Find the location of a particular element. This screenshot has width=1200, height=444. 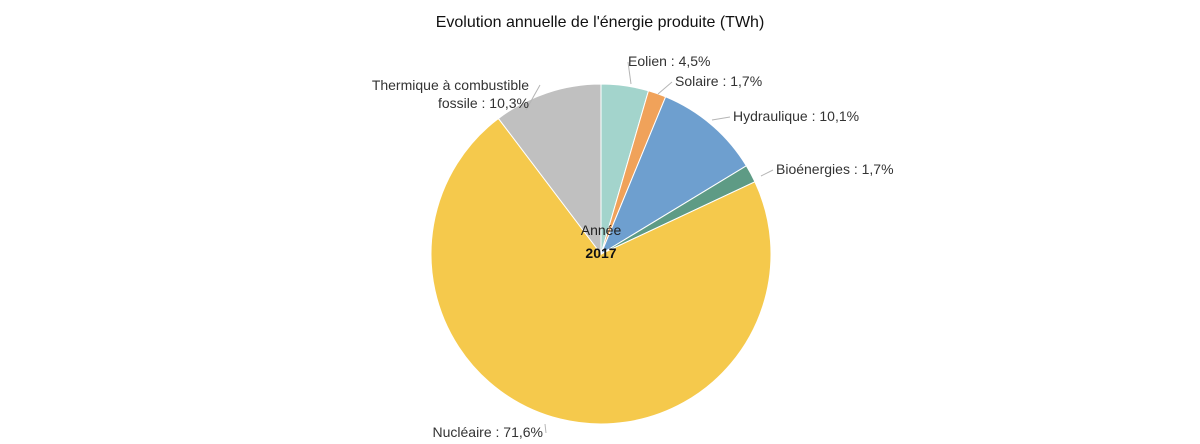

slice-label: Solaire : 1,7% is located at coordinates (718, 81).